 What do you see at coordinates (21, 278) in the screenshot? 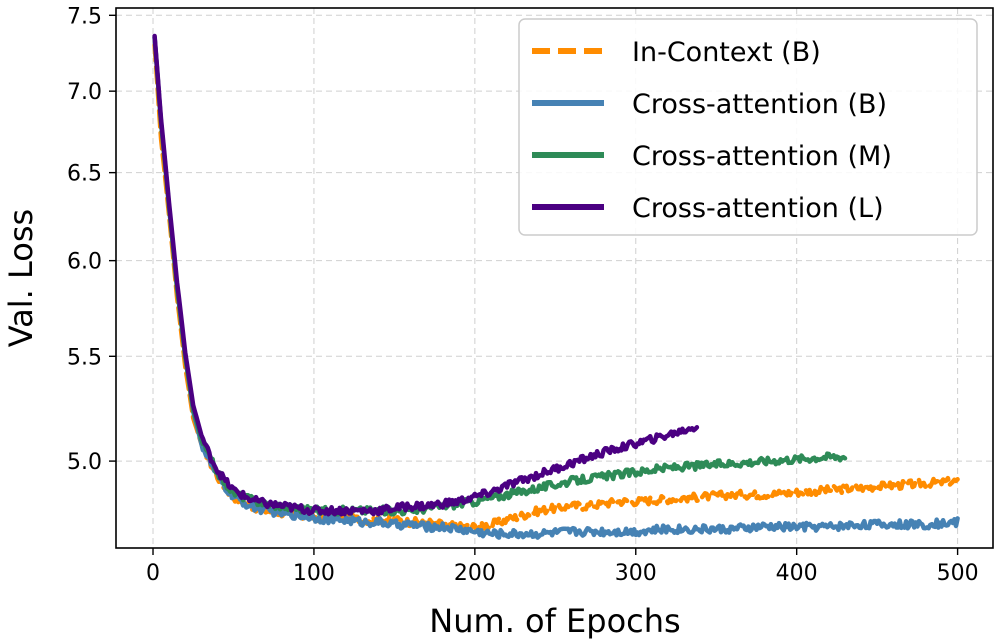
I see `y-axis-label: Val. Loss` at bounding box center [21, 278].